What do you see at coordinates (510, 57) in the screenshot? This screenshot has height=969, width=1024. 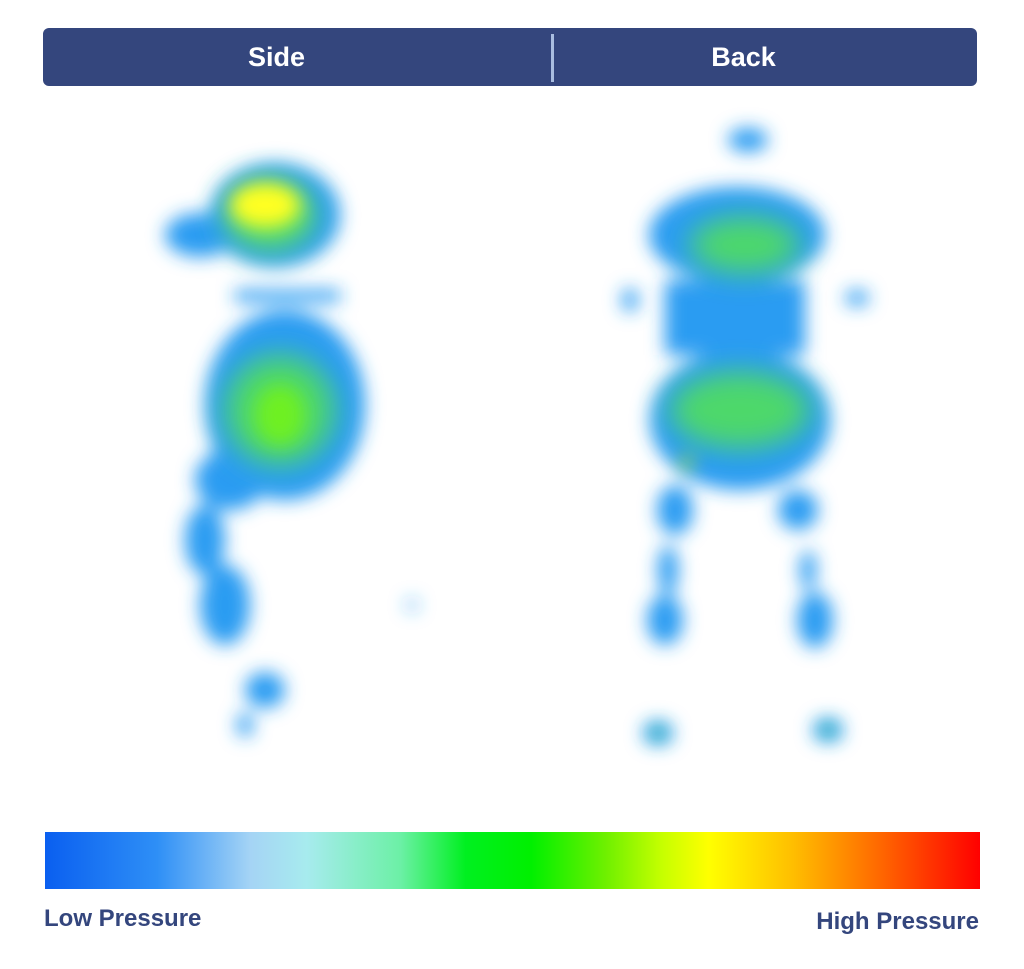 I see `view-tabs: Side Back` at bounding box center [510, 57].